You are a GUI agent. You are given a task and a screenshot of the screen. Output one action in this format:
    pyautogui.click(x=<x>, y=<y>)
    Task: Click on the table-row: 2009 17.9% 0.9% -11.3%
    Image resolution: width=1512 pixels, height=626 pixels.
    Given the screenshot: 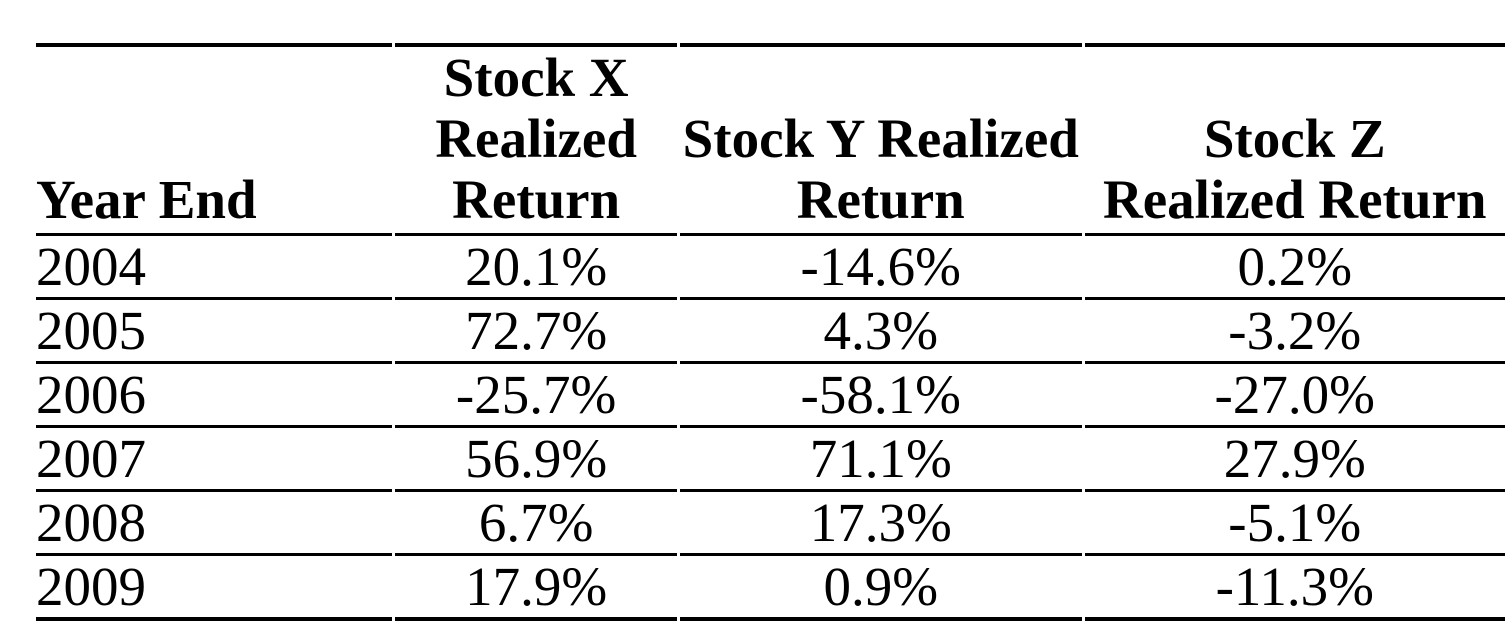 What is the action you would take?
    pyautogui.click(x=770, y=588)
    